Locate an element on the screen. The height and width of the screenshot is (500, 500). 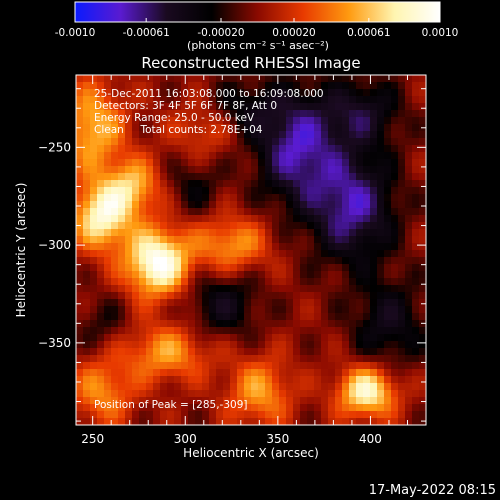
annotation-peak-position: Position of Peak = [285,-309] is located at coordinates (171, 405).